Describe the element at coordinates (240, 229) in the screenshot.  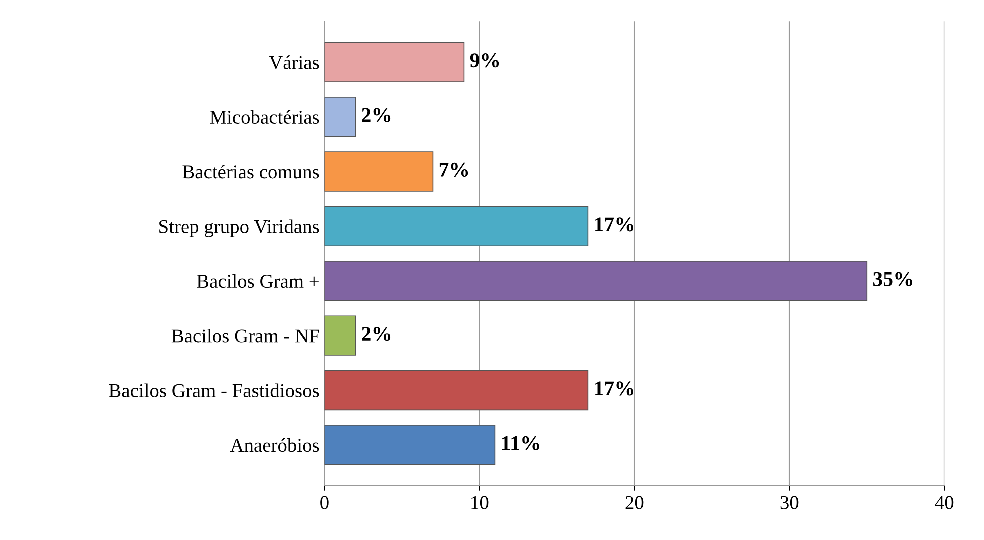
I see `y-tick-label: Strep grupo Viridans` at that location.